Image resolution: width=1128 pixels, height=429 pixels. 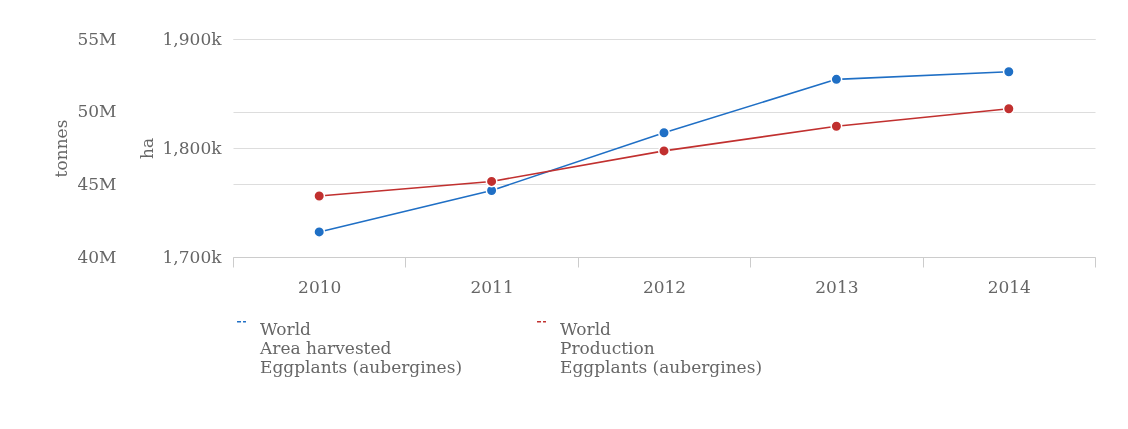 What do you see at coordinates (361, 347) in the screenshot?
I see `legend-label: World Area harvested Eggplants (aubergines)` at bounding box center [361, 347].